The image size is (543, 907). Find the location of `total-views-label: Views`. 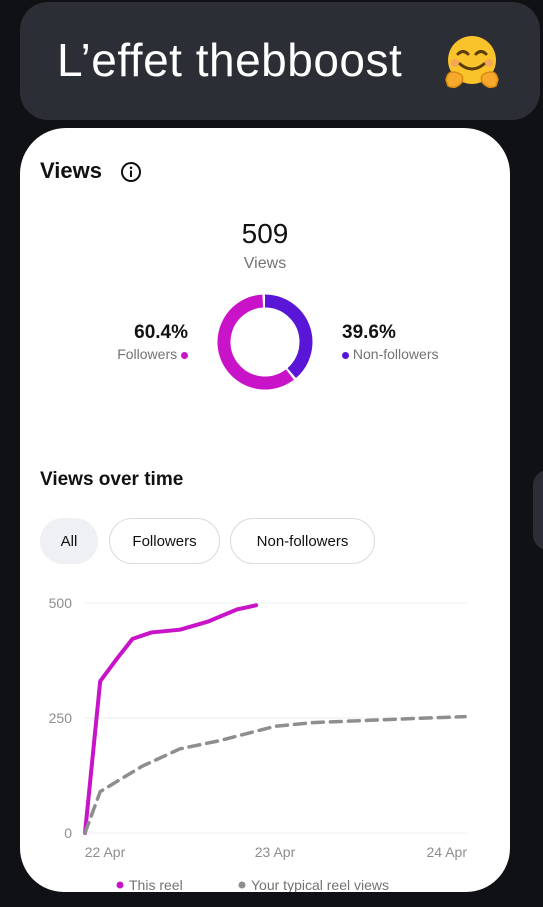

total-views-label: Views is located at coordinates (265, 263).